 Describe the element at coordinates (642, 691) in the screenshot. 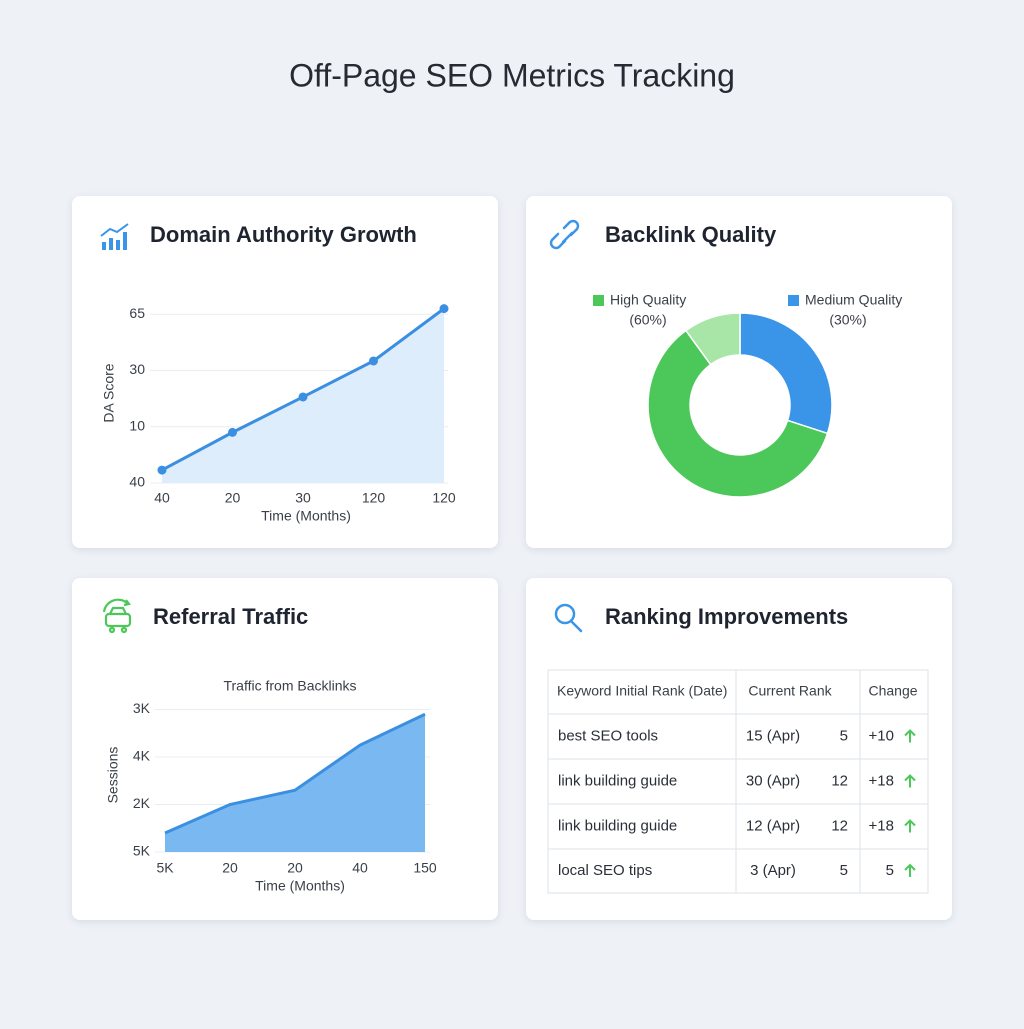

I see `table-header: Keyword Initial Rank (Date)` at that location.